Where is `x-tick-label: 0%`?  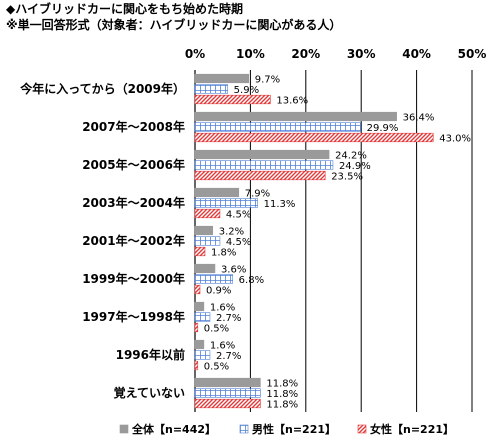
x-tick-label: 0% is located at coordinates (195, 54).